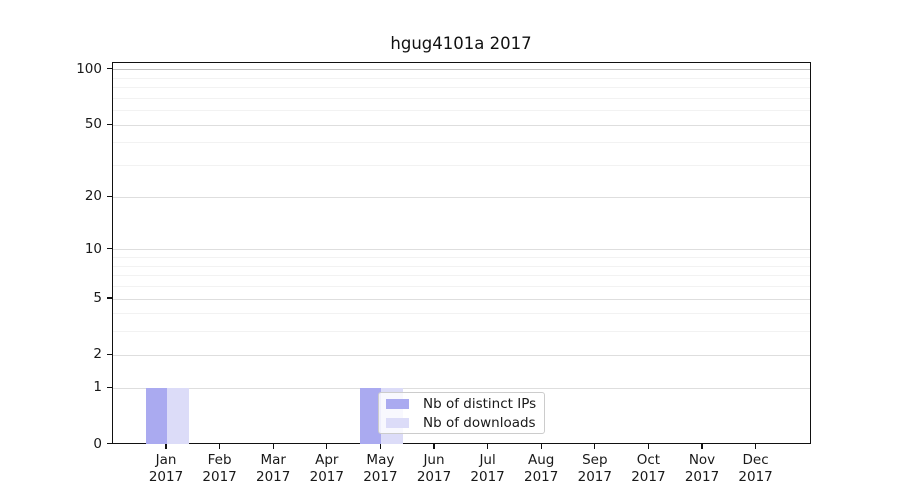 The width and height of the screenshot is (900, 500). What do you see at coordinates (326, 468) in the screenshot?
I see `x-tick-label-apr: Apr 2017` at bounding box center [326, 468].